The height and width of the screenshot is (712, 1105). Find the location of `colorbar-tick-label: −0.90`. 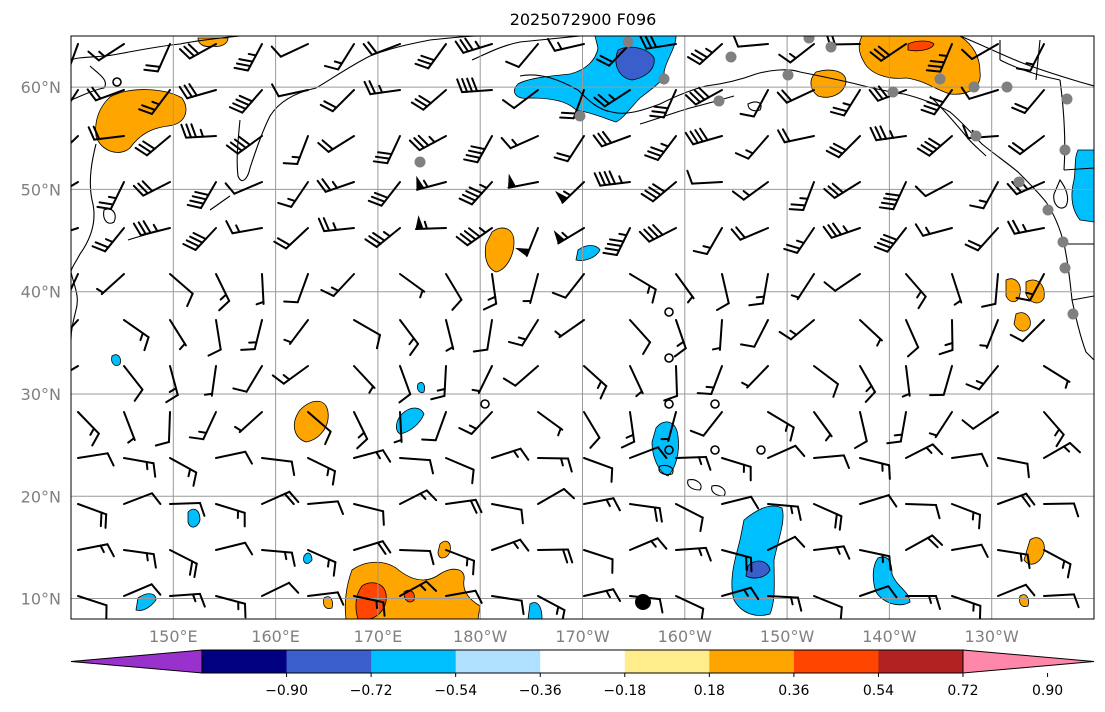

colorbar-tick-label: −0.90 is located at coordinates (286, 691).